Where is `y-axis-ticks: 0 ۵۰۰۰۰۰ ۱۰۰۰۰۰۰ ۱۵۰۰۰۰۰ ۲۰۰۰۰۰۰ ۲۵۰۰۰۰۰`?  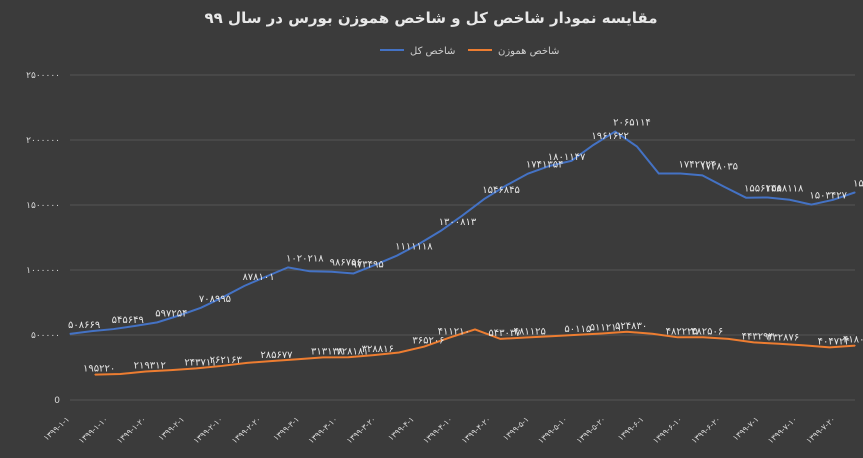
y-axis-ticks: 0 ۵۰۰۰۰۰ ۱۰۰۰۰۰۰ ۱۵۰۰۰۰۰ ۲۰۰۰۰۰۰ ۲۵۰۰۰۰۰ is located at coordinates (43, 238).